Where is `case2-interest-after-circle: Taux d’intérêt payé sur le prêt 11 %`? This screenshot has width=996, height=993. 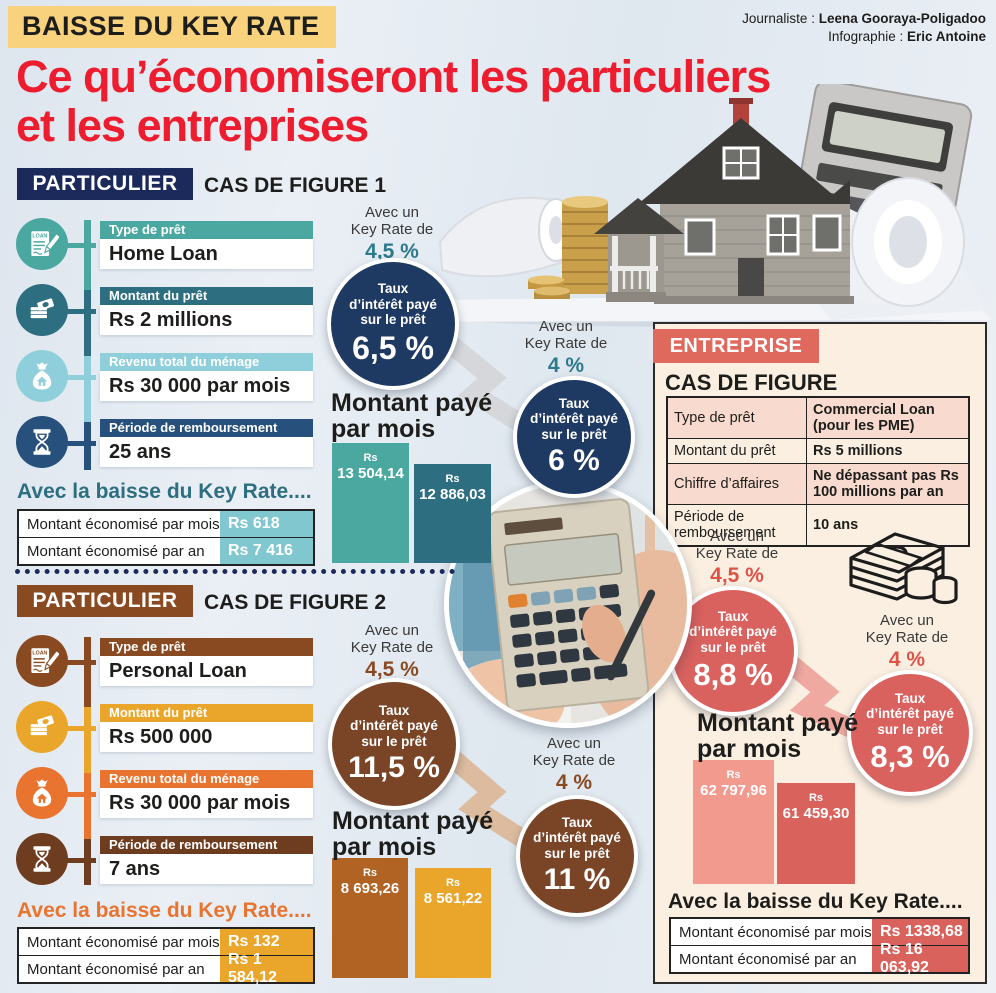
case2-interest-after-circle: Taux d’intérêt payé sur le prêt 11 % is located at coordinates (577, 856).